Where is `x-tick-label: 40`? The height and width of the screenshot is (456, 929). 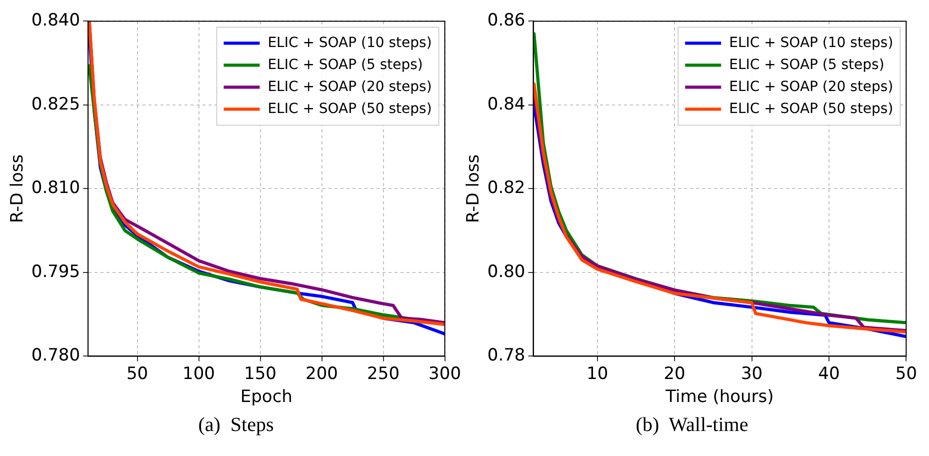 x-tick-label: 40 is located at coordinates (829, 374).